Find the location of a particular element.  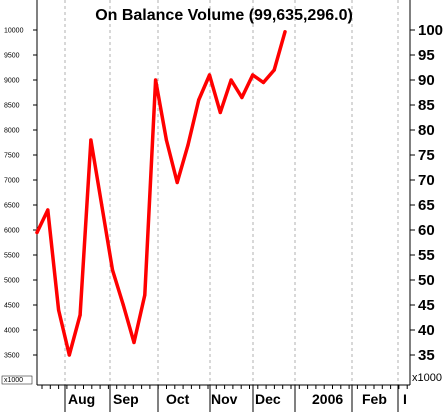

left-tick-label-8: 6000 is located at coordinates (12, 231).